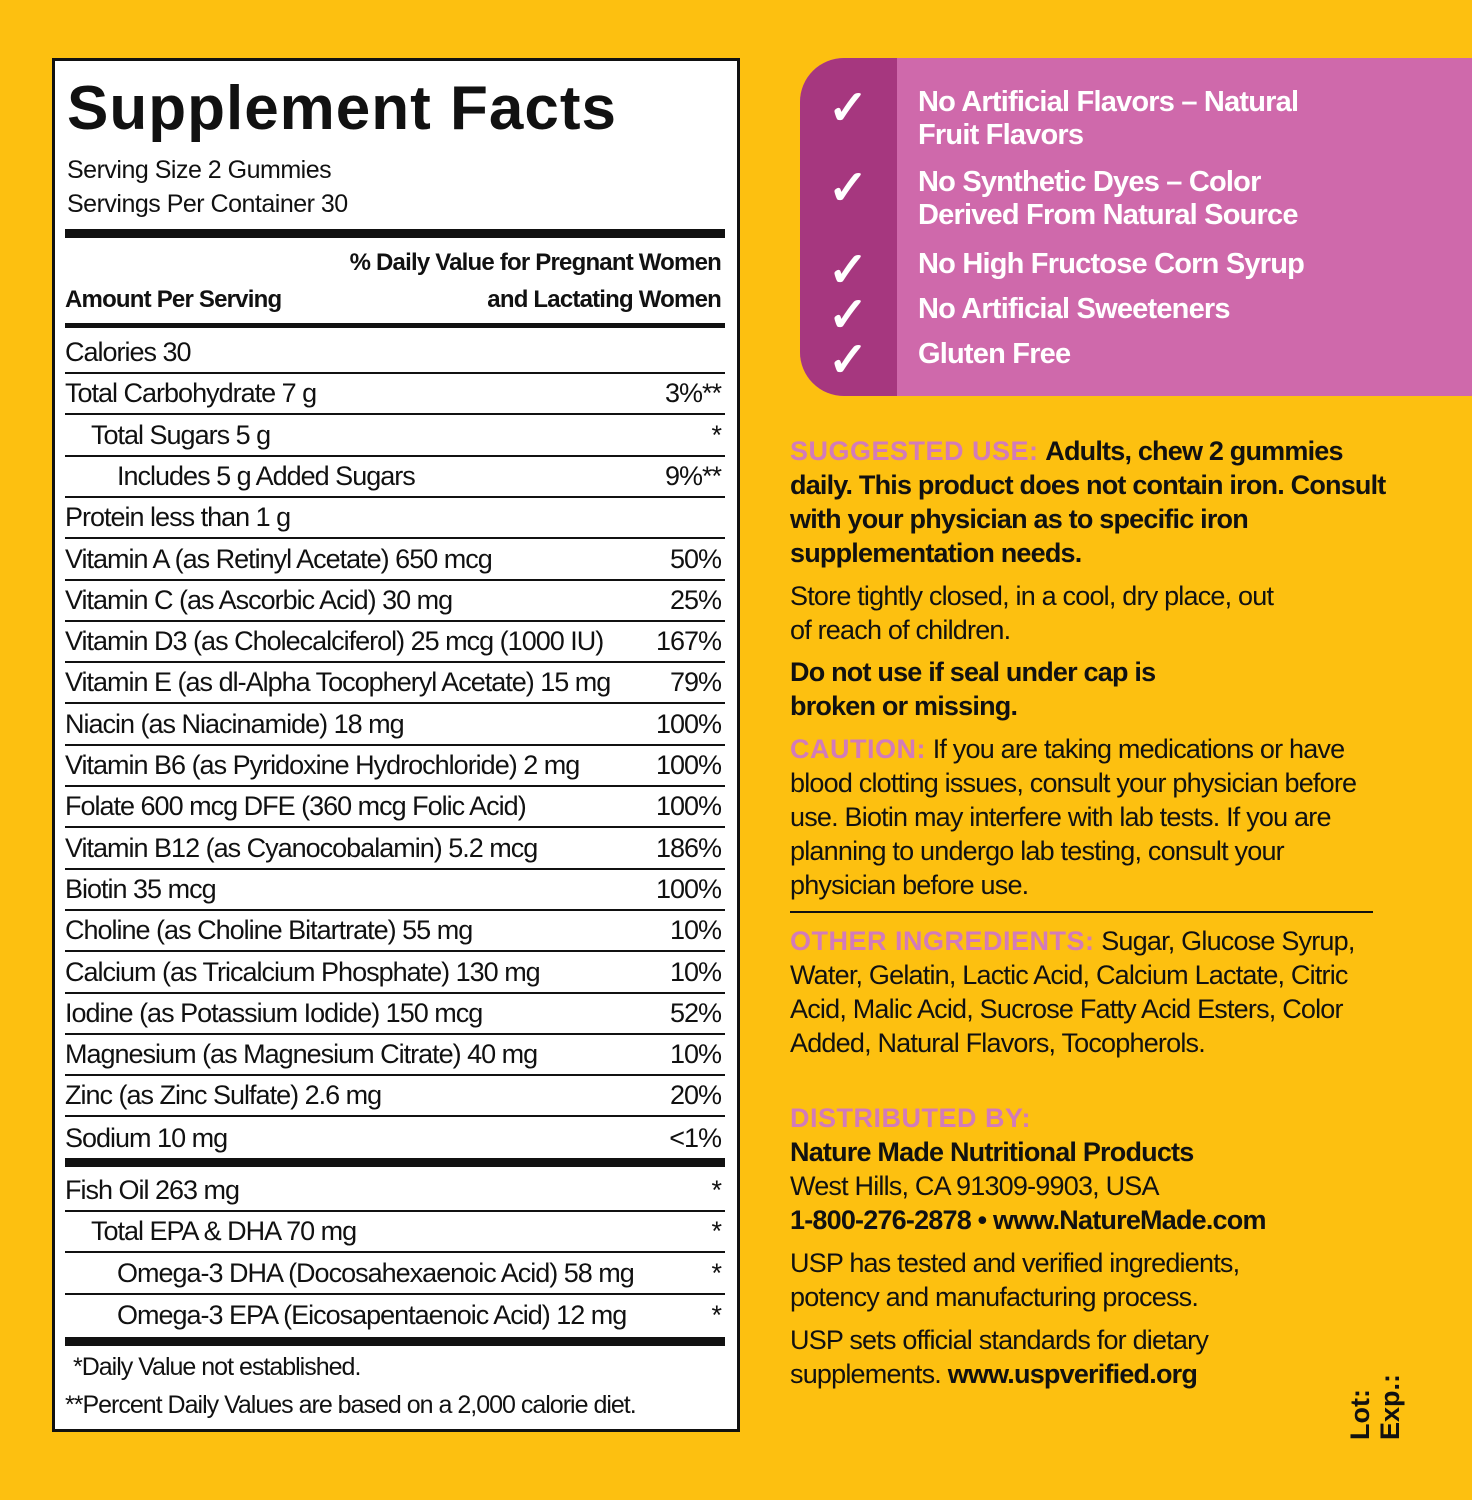 Image resolution: width=1472 pixels, height=1500 pixels. What do you see at coordinates (695, 682) in the screenshot?
I see `nutrient-dv: 79%` at bounding box center [695, 682].